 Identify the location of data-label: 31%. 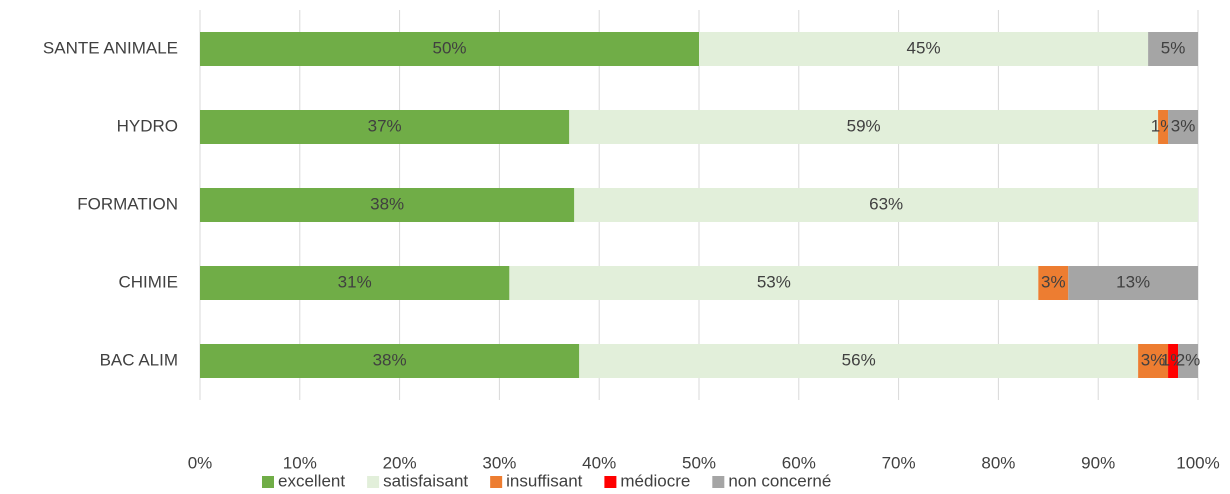
(355, 281).